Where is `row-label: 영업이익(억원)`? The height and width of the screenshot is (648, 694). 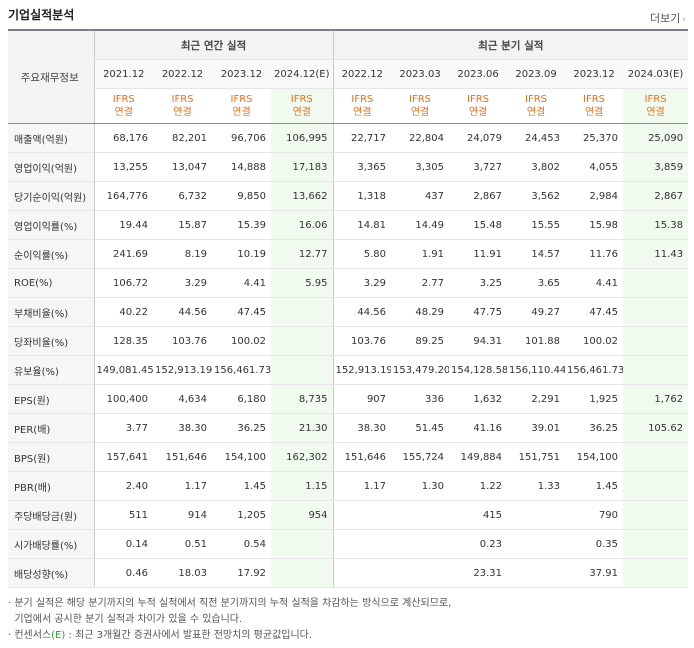
row-label: 영업이익(억원) is located at coordinates (51, 167).